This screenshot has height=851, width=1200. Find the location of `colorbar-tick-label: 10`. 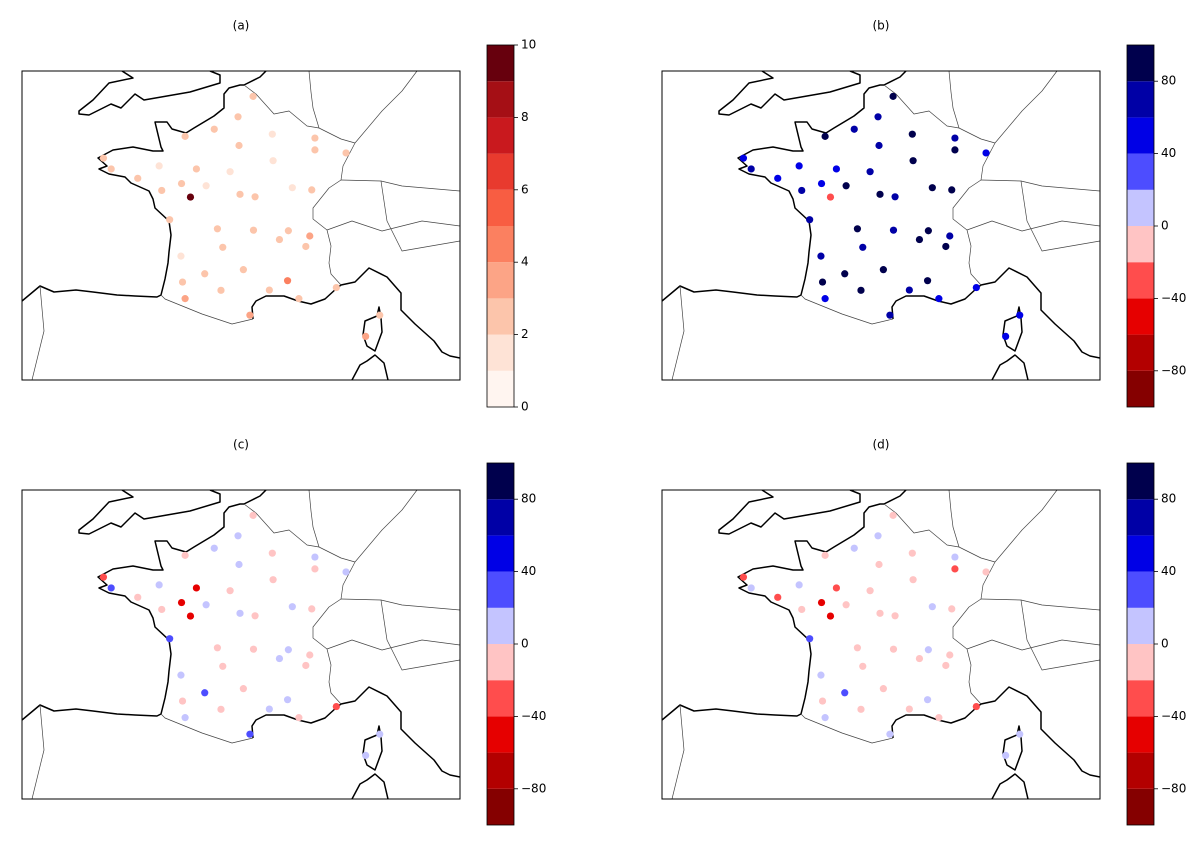

colorbar-tick-label: 10 is located at coordinates (528, 45).